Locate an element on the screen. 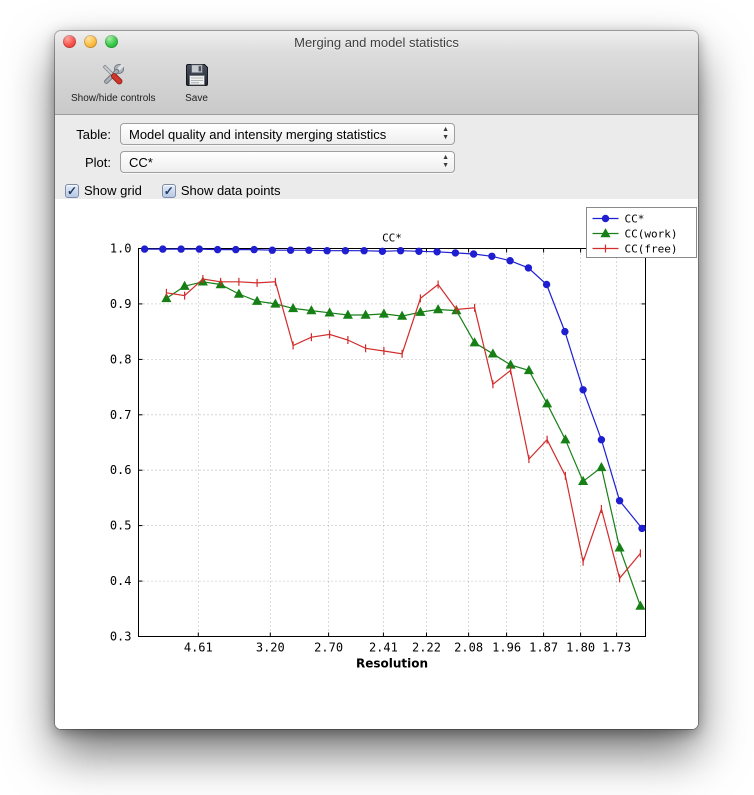  tools-icon is located at coordinates (113, 75).